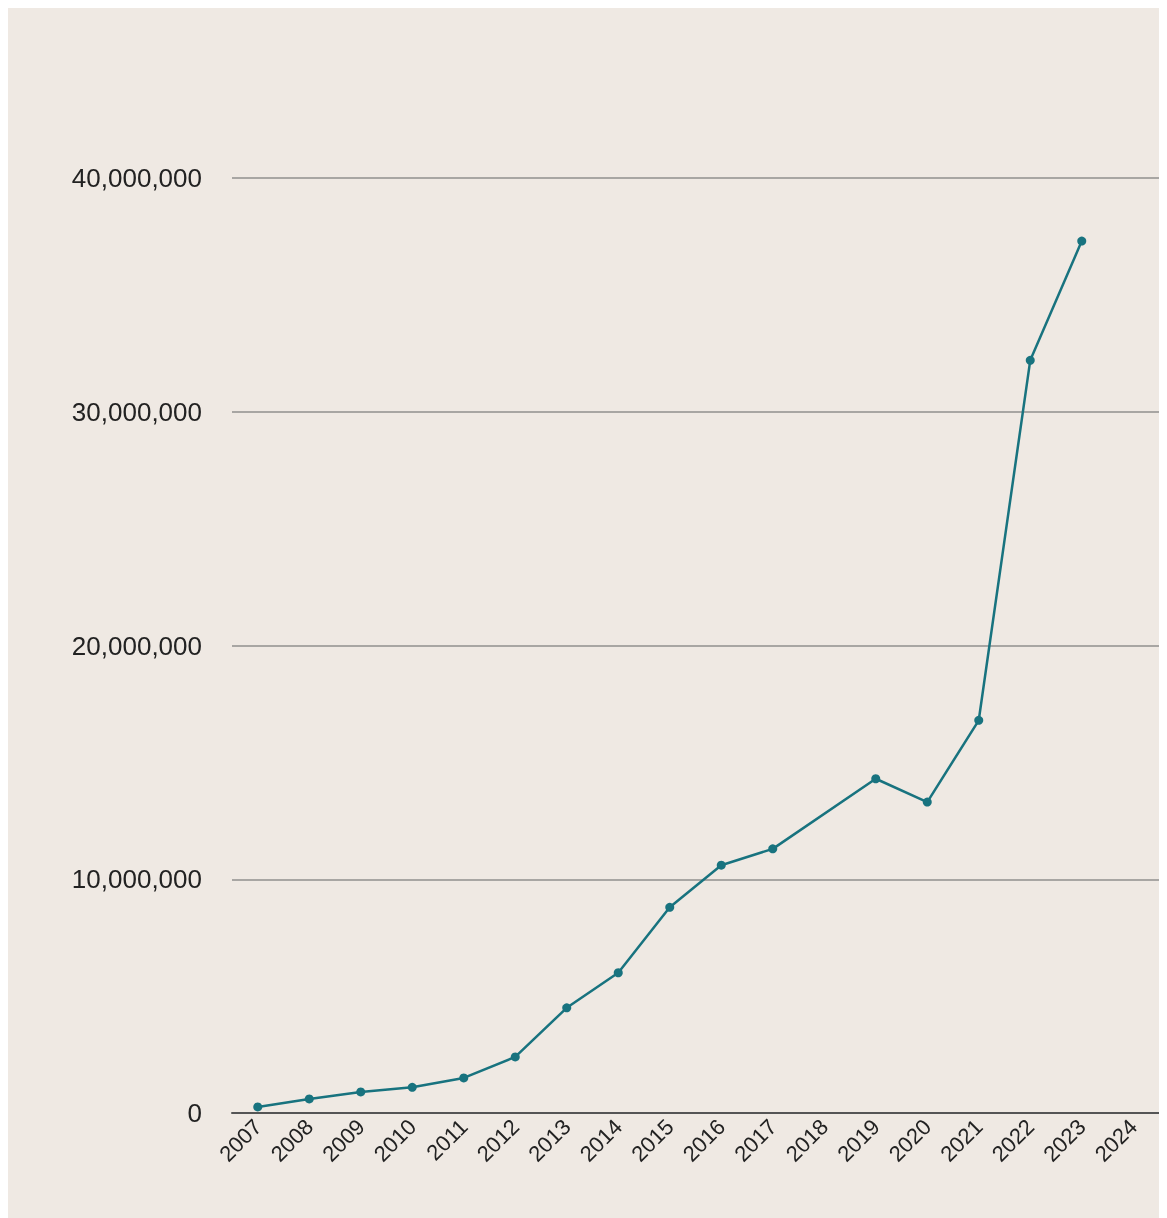 This screenshot has width=1167, height=1218. Describe the element at coordinates (136, 178) in the screenshot. I see `y-tick-label: 40,000,000` at that location.